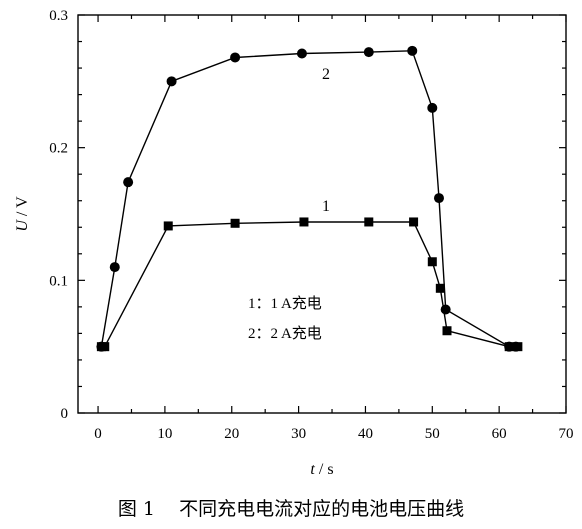 This screenshot has height=529, width=582. Describe the element at coordinates (231, 434) in the screenshot. I see `x-tick-label: 20` at that location.